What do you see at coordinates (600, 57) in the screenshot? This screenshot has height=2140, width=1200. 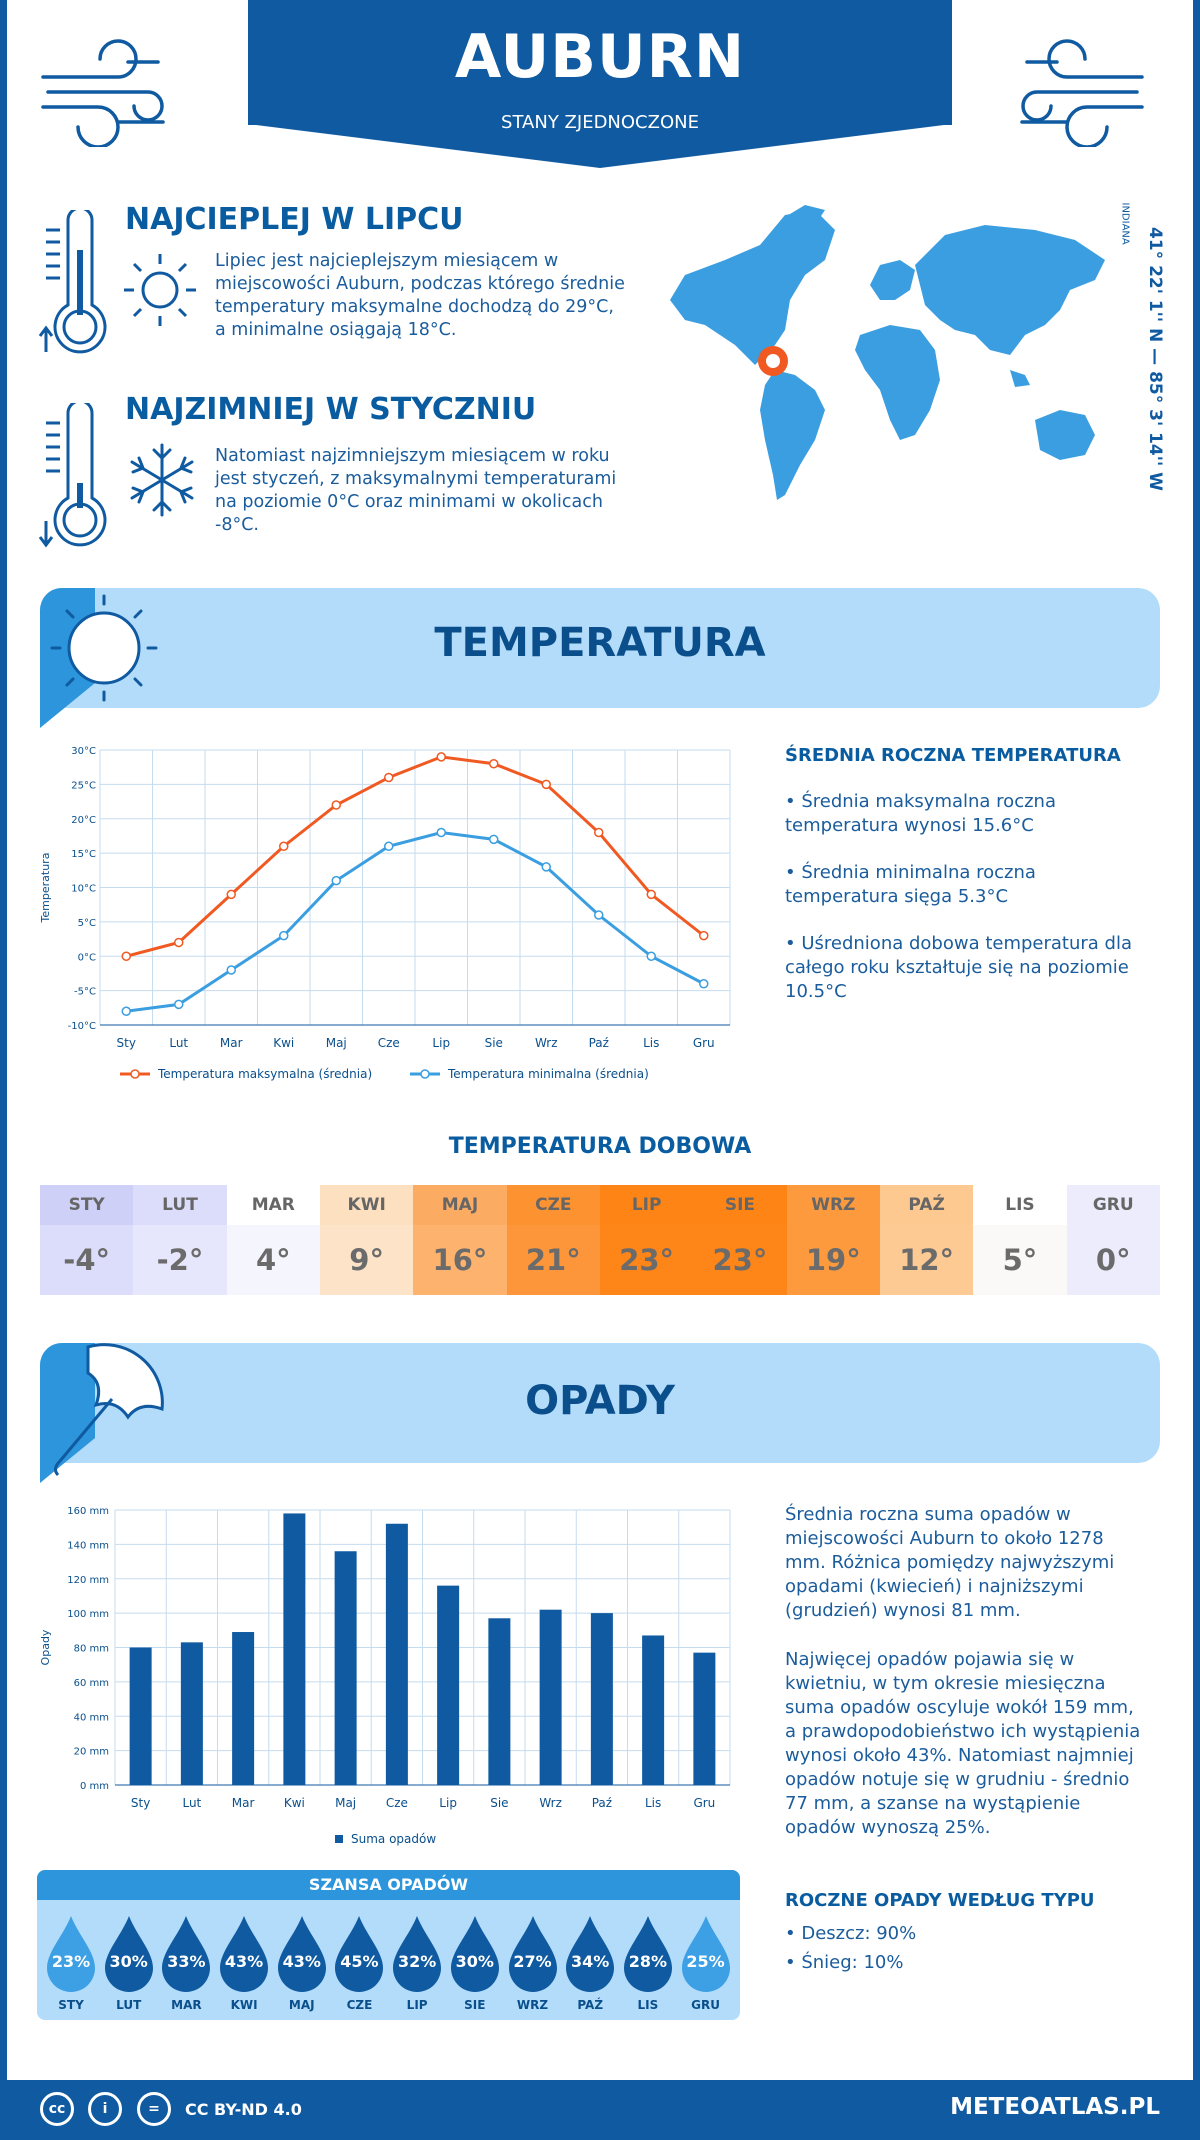 I see `city-name: AUBURN` at bounding box center [600, 57].